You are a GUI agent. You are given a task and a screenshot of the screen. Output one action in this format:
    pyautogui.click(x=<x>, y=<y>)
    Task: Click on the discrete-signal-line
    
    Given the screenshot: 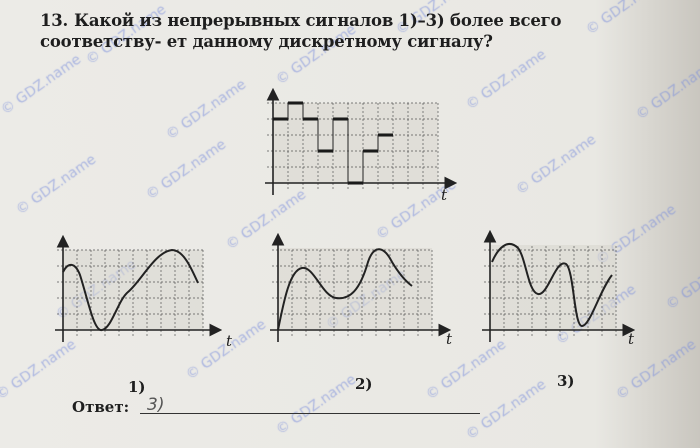 What is the action you would take?
    pyautogui.click(x=333, y=143)
    